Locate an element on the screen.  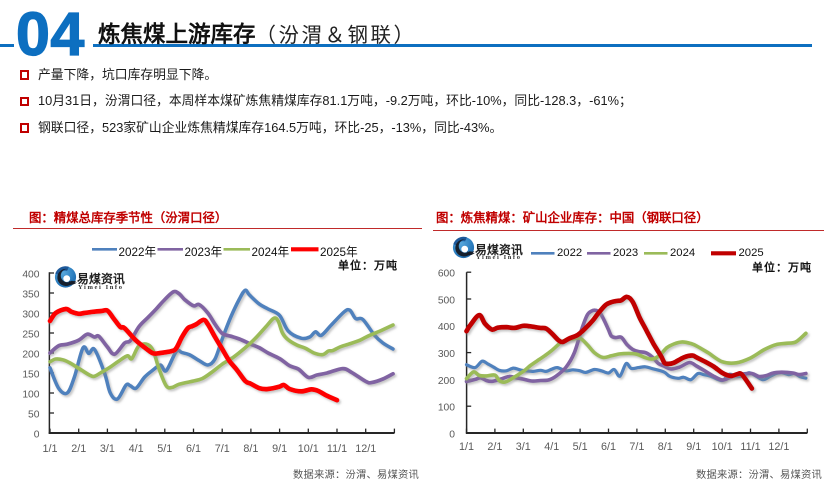
svg-text: 150 is located at coordinates (30, 374).